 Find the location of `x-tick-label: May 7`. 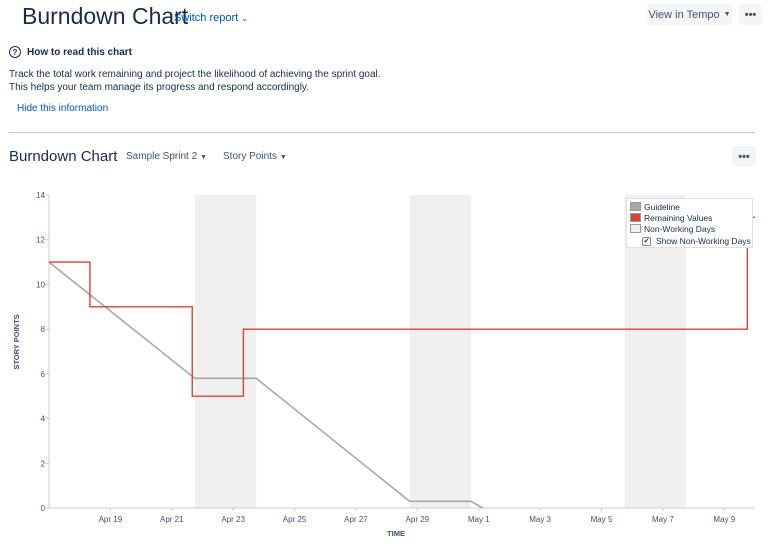

x-tick-label: May 7 is located at coordinates (663, 519).